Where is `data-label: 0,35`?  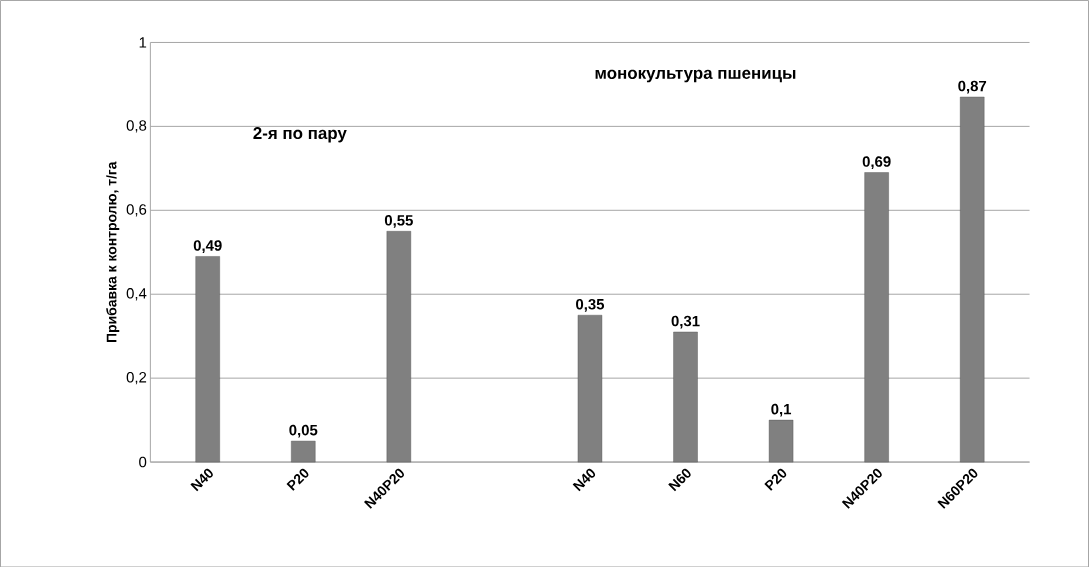 data-label: 0,35 is located at coordinates (590, 305).